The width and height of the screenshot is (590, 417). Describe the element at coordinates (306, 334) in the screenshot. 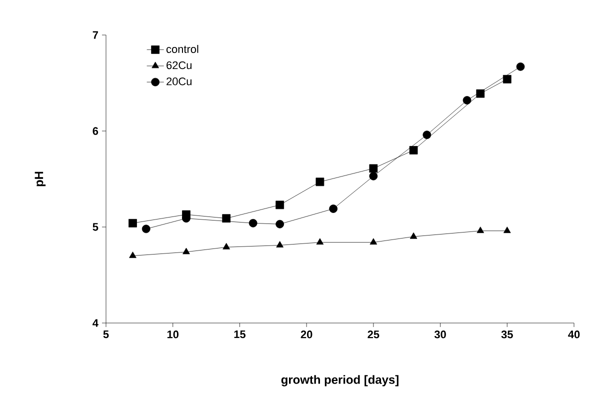

I see `x-tick-label: 20` at that location.